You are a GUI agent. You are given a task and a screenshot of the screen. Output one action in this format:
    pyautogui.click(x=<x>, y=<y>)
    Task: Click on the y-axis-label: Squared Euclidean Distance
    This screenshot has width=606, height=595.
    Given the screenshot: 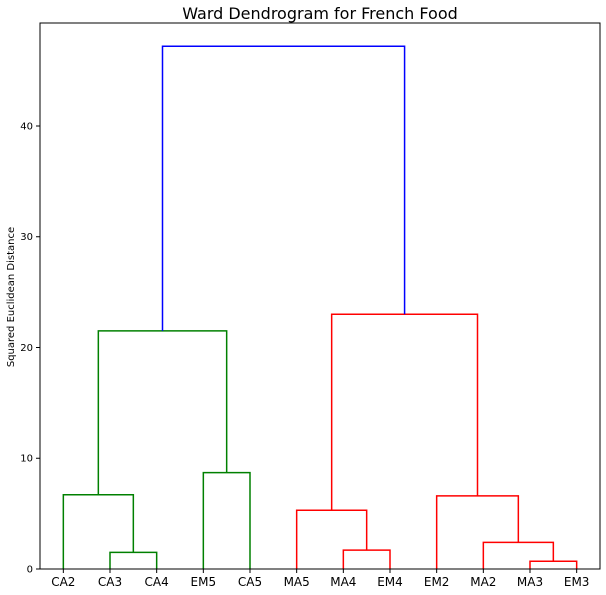 What is the action you would take?
    pyautogui.click(x=11, y=297)
    